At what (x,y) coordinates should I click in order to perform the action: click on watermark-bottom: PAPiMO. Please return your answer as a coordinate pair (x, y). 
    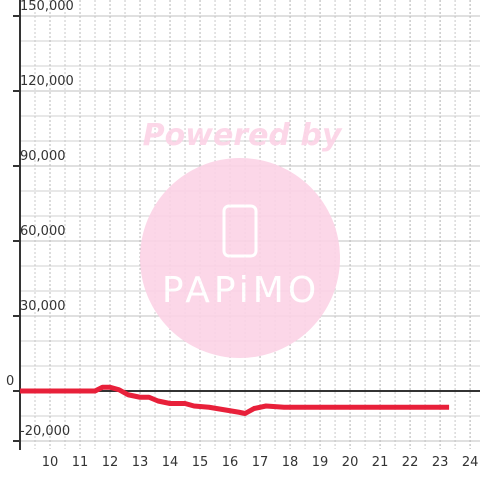
    Looking at the image, I should click on (241, 290).